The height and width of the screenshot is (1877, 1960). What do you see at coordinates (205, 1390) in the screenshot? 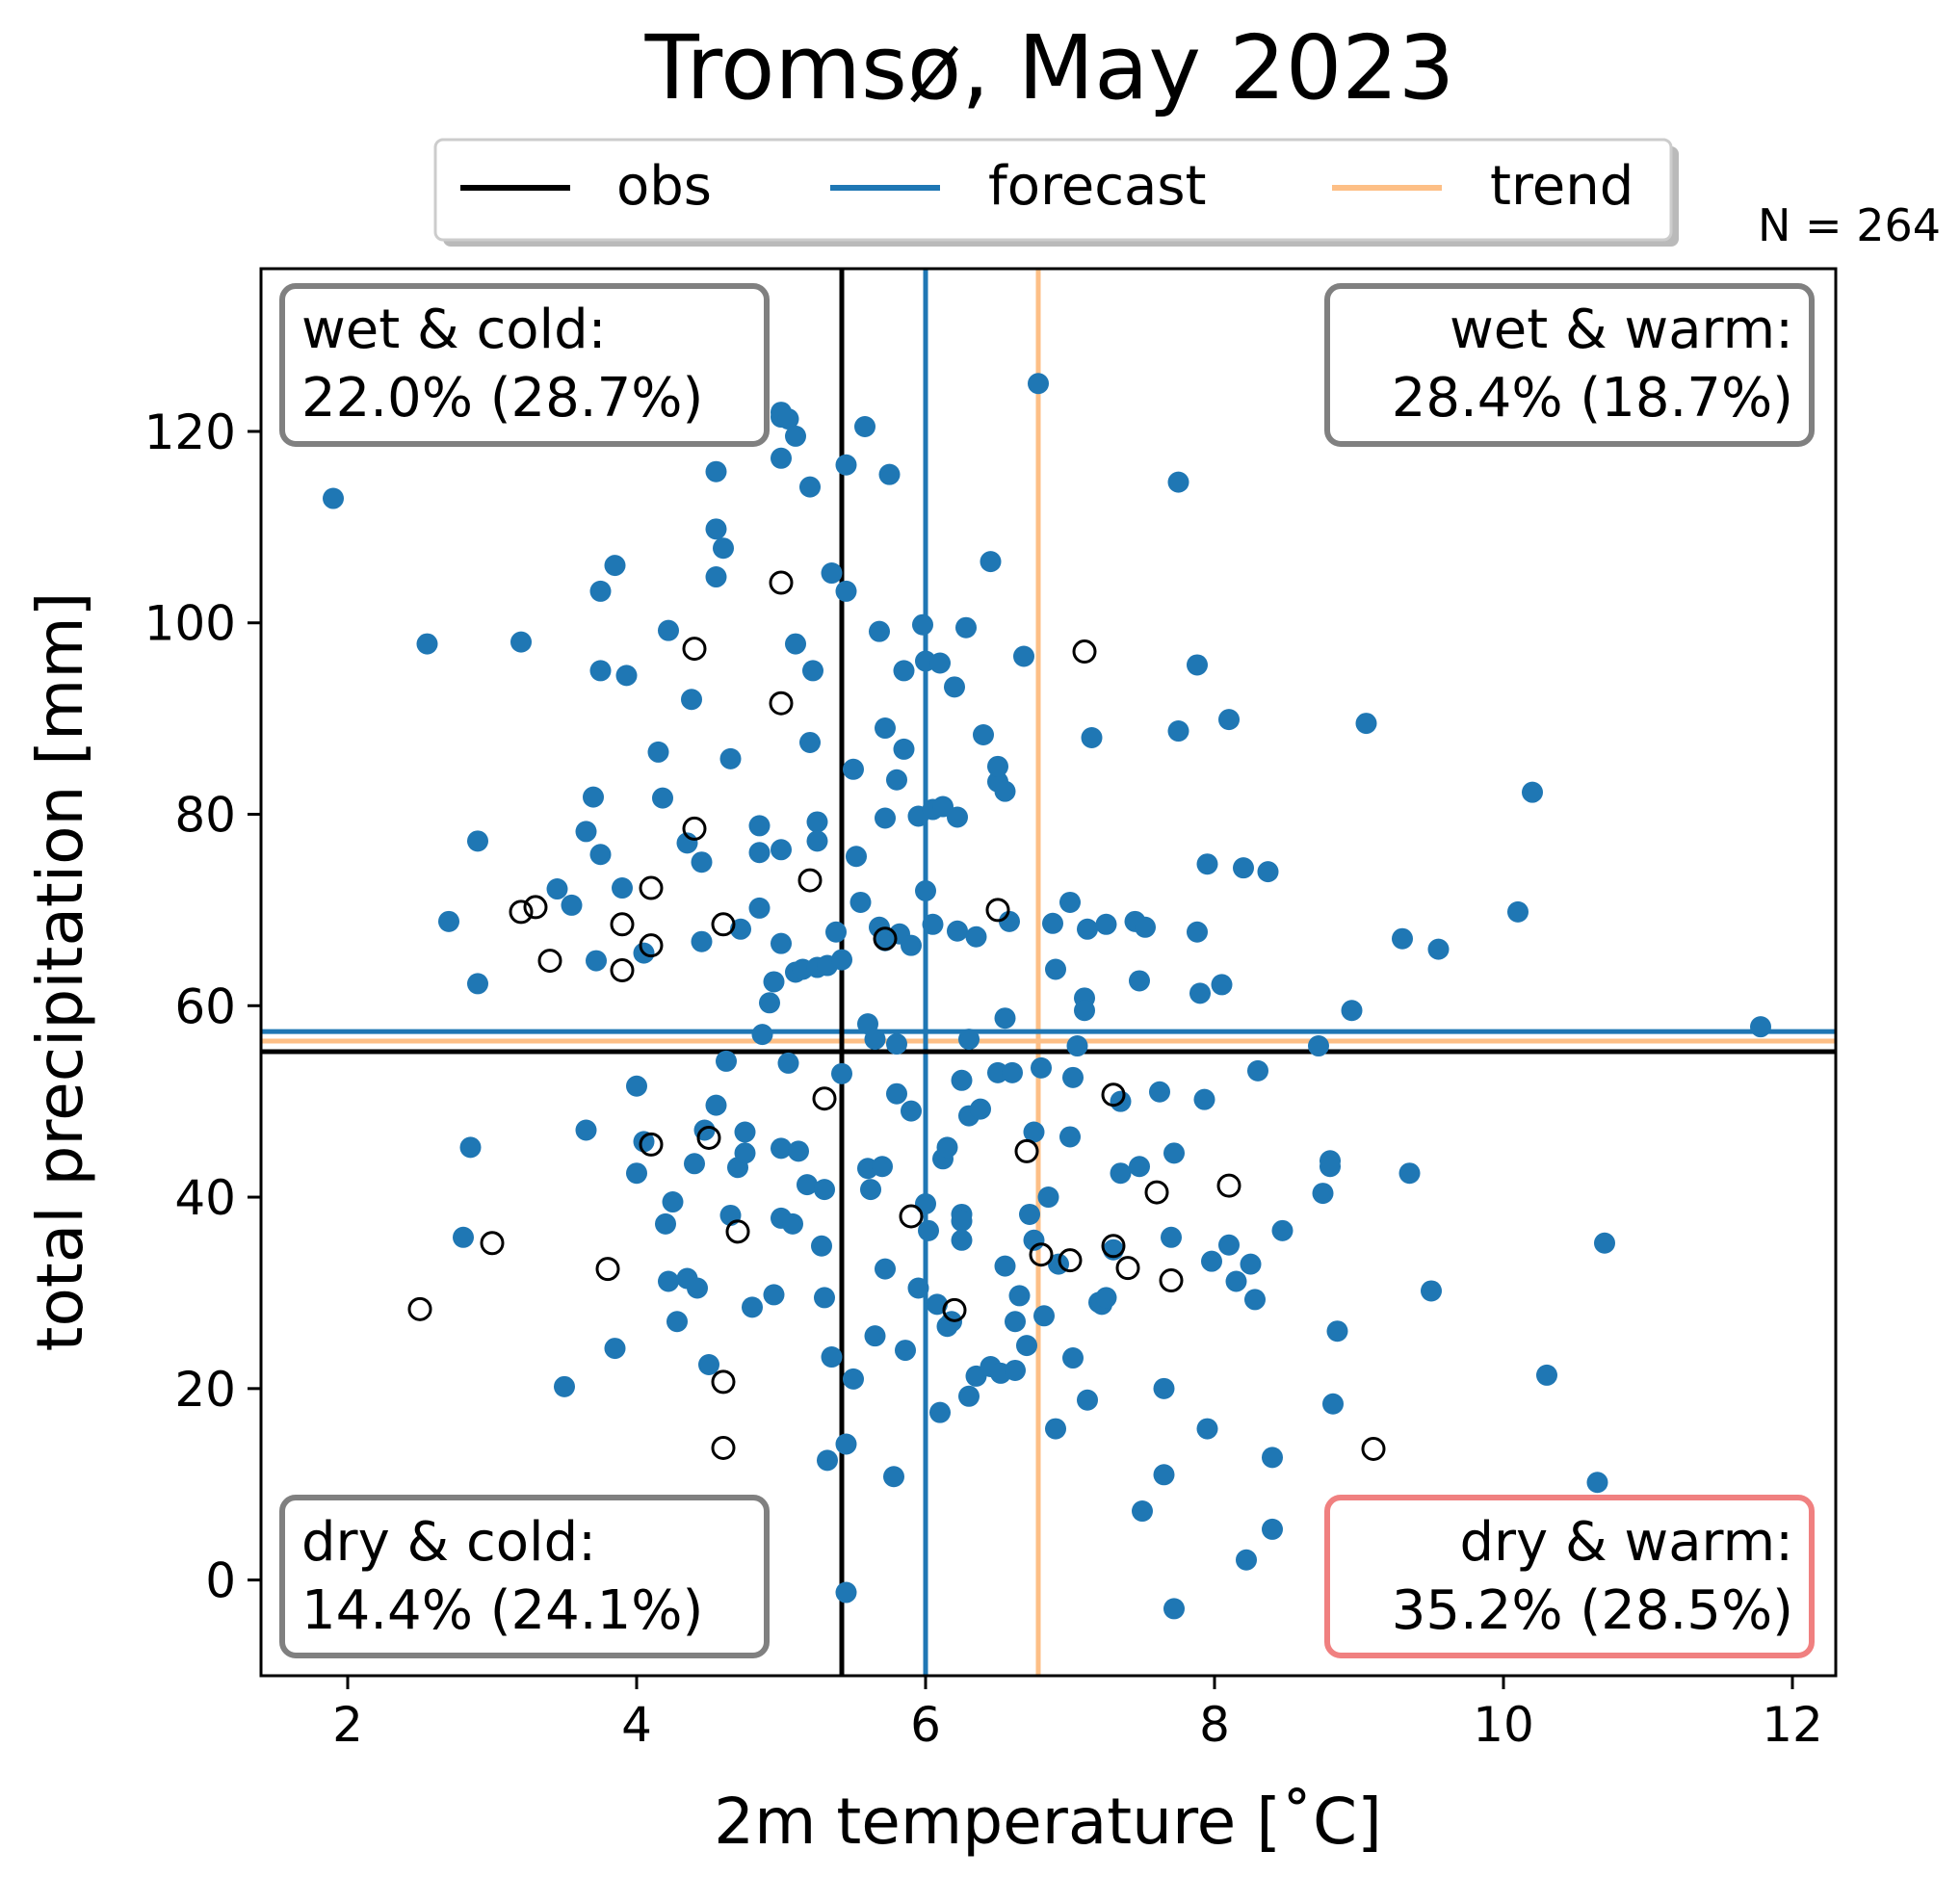
I see `y-tick-label: 20` at bounding box center [205, 1390].